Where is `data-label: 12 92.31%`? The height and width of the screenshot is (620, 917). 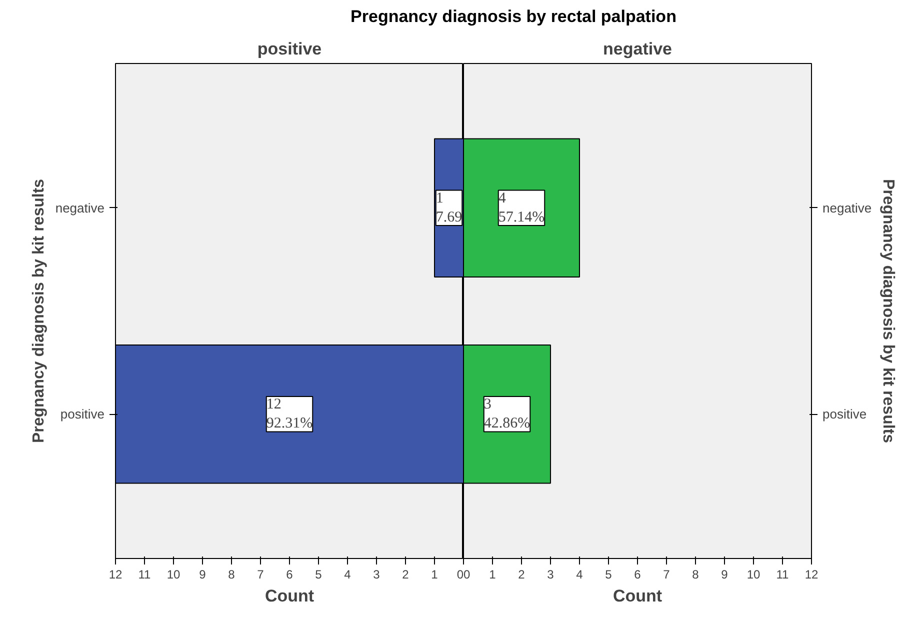 data-label: 12 92.31% is located at coordinates (289, 414).